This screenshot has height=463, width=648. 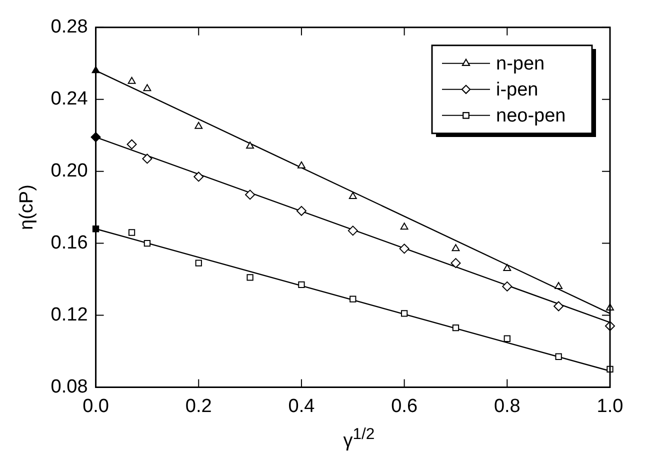 What do you see at coordinates (198, 406) in the screenshot?
I see `x-tick-label: 0.2` at bounding box center [198, 406].